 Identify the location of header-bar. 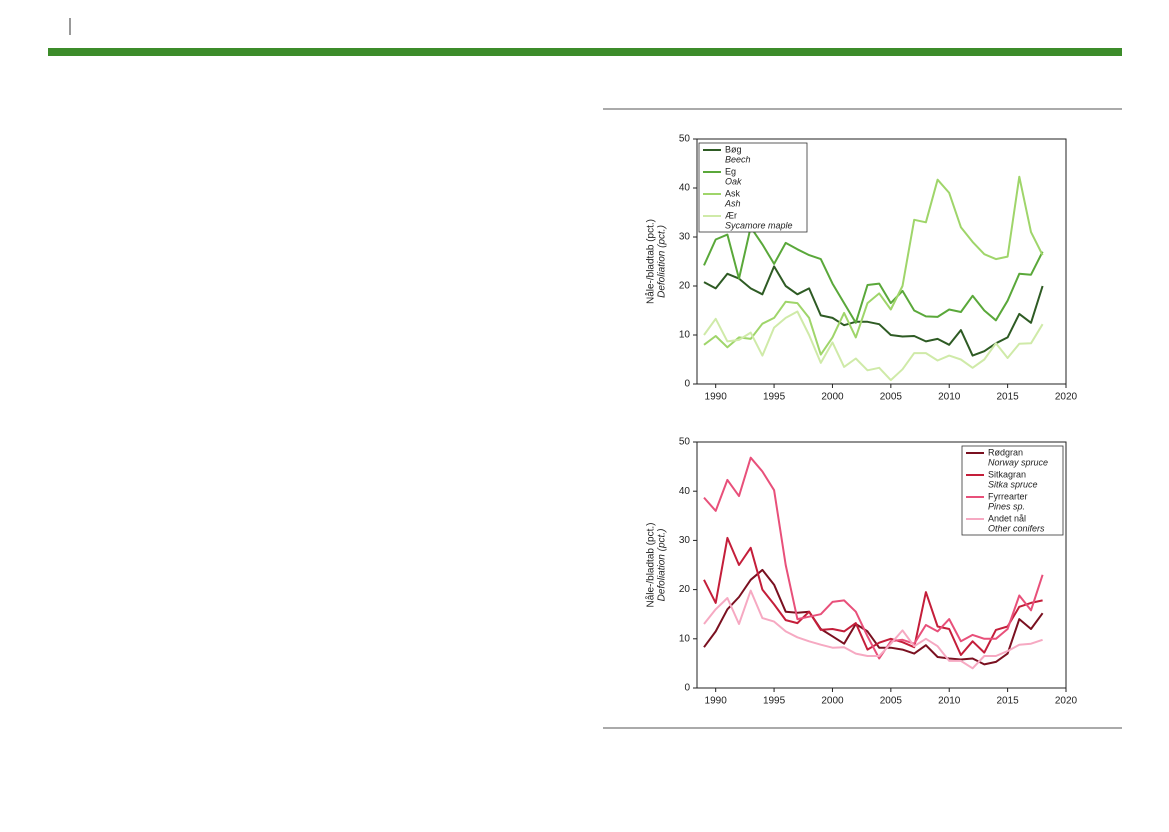
(585, 52).